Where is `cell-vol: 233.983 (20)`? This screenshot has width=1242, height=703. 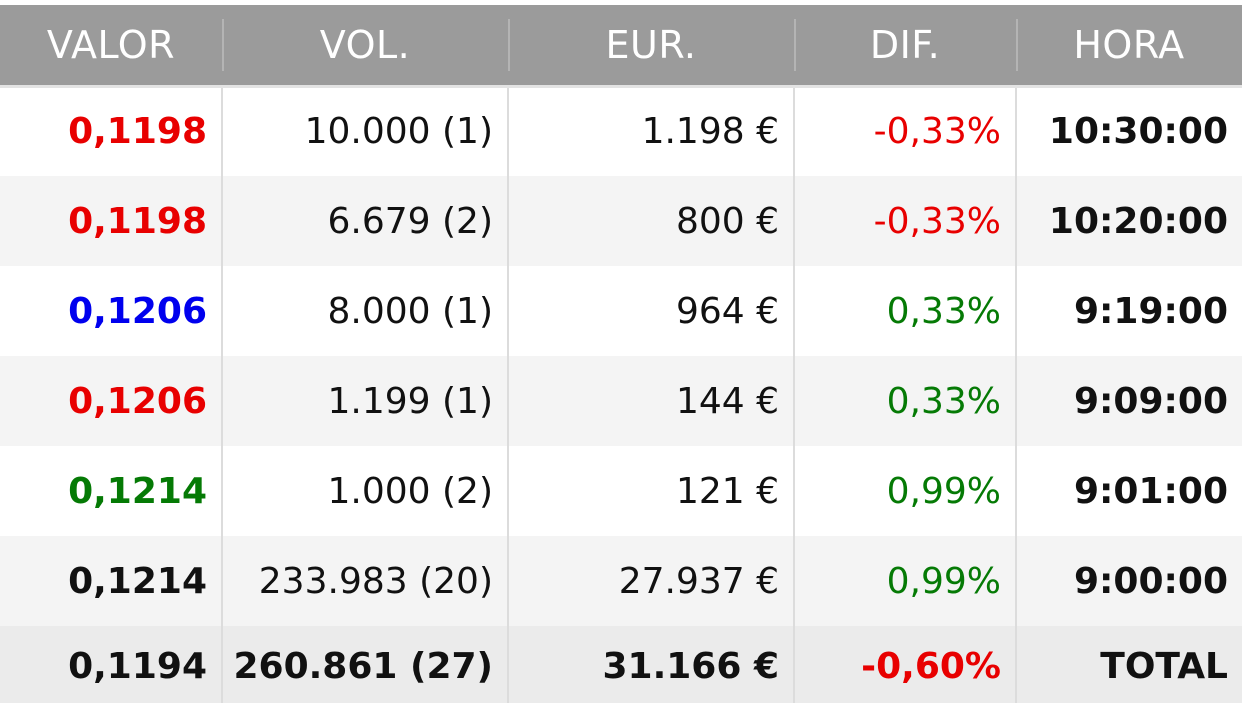 cell-vol: 233.983 (20) is located at coordinates (364, 581).